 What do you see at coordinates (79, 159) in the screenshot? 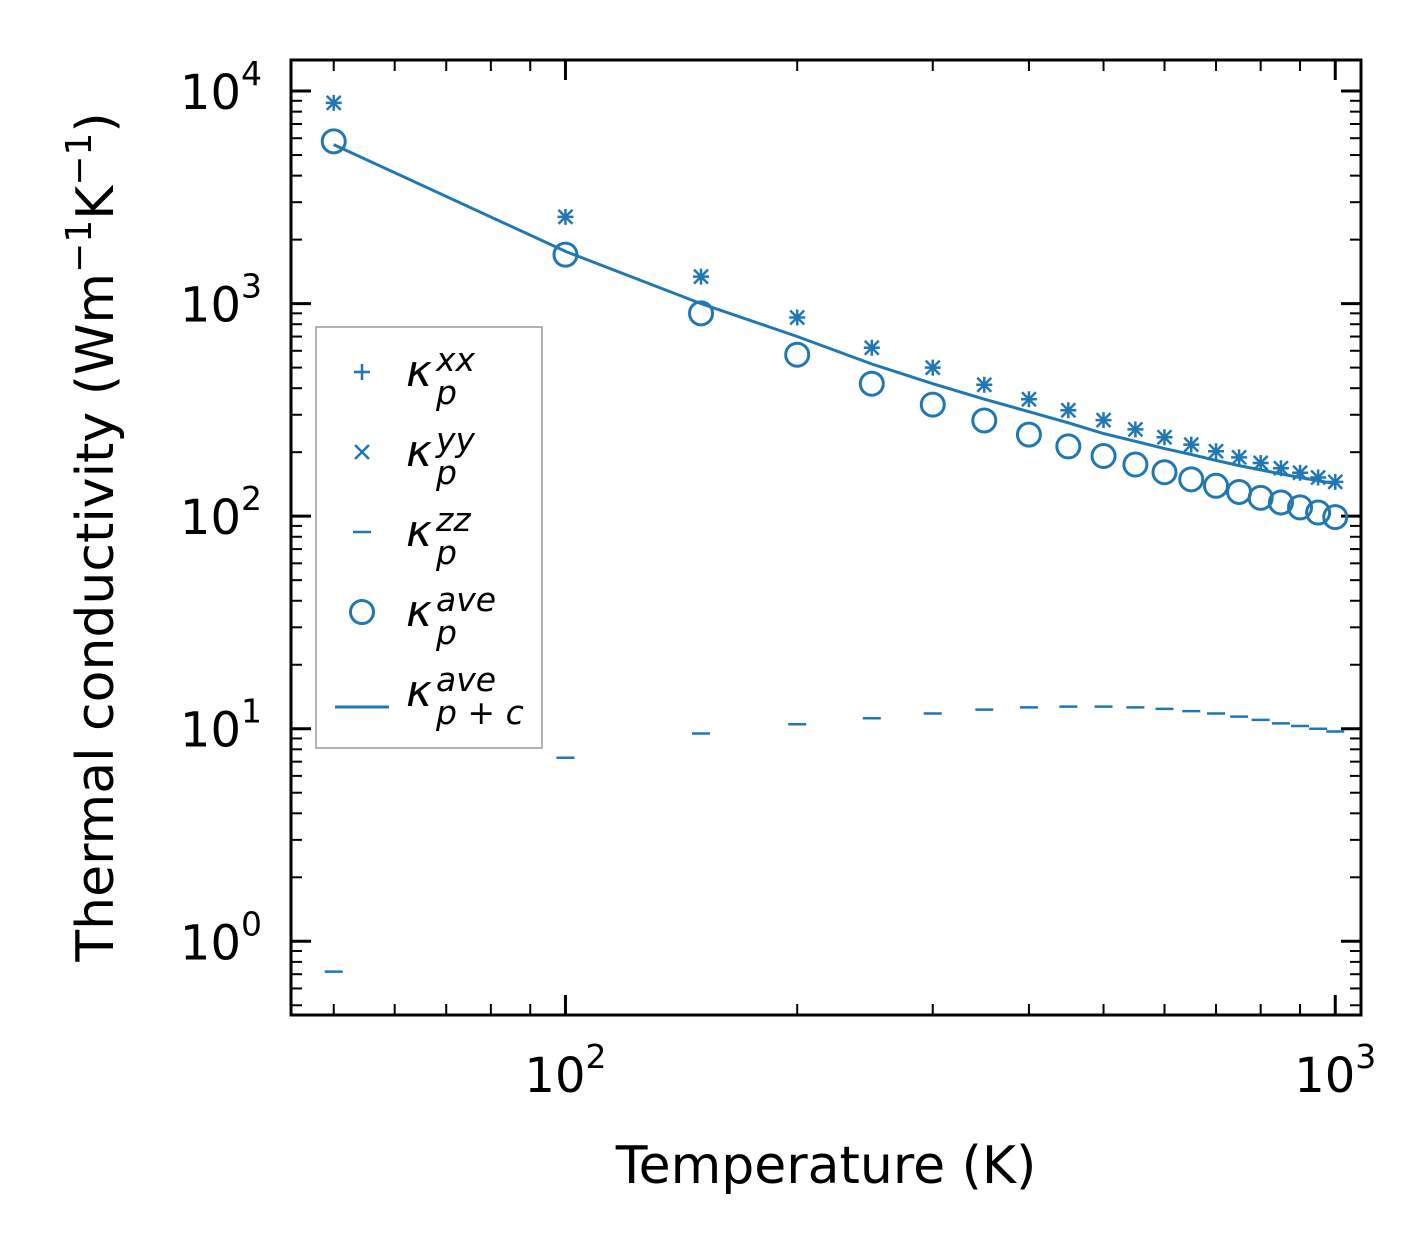
I see `y-axis-label-exp2: −1` at bounding box center [79, 159].